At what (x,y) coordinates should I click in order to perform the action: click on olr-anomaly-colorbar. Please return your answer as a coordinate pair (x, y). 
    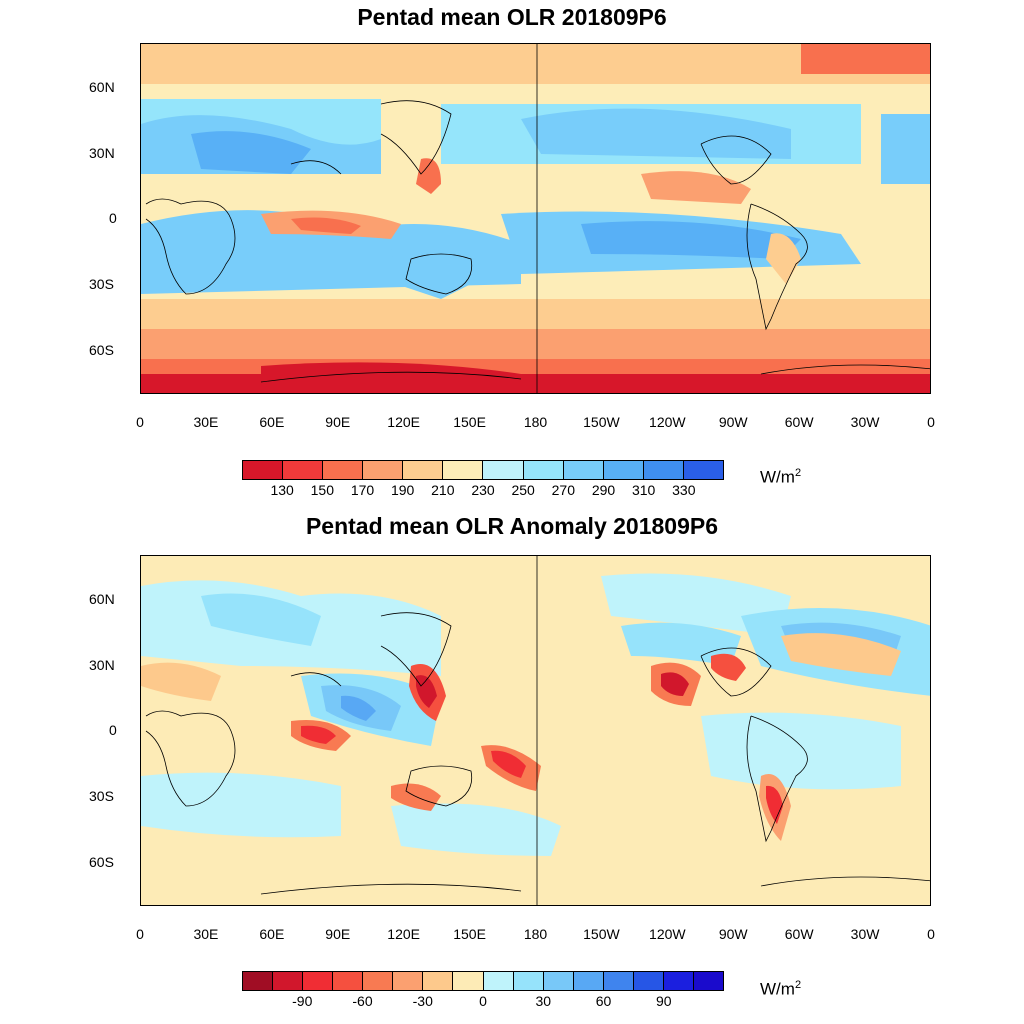
    Looking at the image, I should click on (483, 981).